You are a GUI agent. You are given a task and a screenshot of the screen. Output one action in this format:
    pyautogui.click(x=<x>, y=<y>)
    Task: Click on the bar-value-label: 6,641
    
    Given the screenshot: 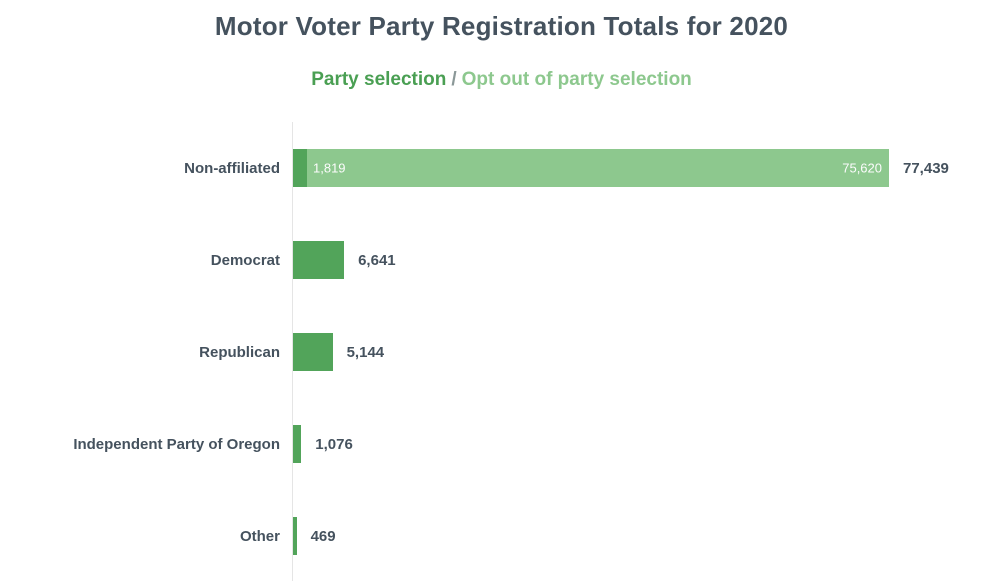 What is the action you would take?
    pyautogui.click(x=377, y=260)
    